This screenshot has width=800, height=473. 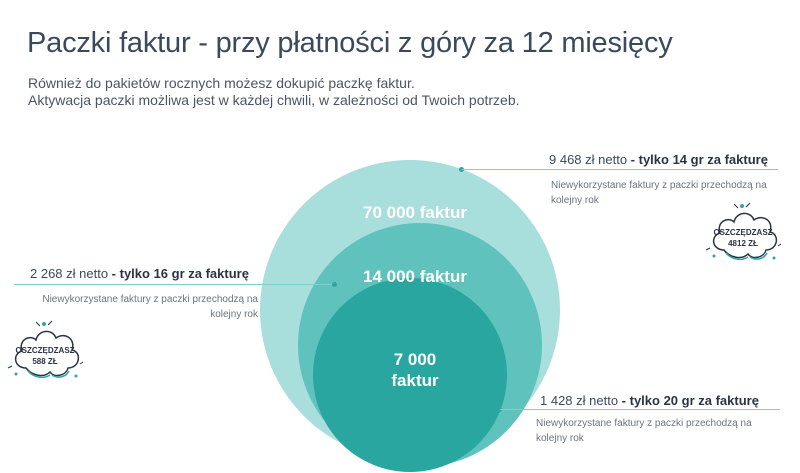 I want to click on label-7000-line2: faktur, so click(x=415, y=380).